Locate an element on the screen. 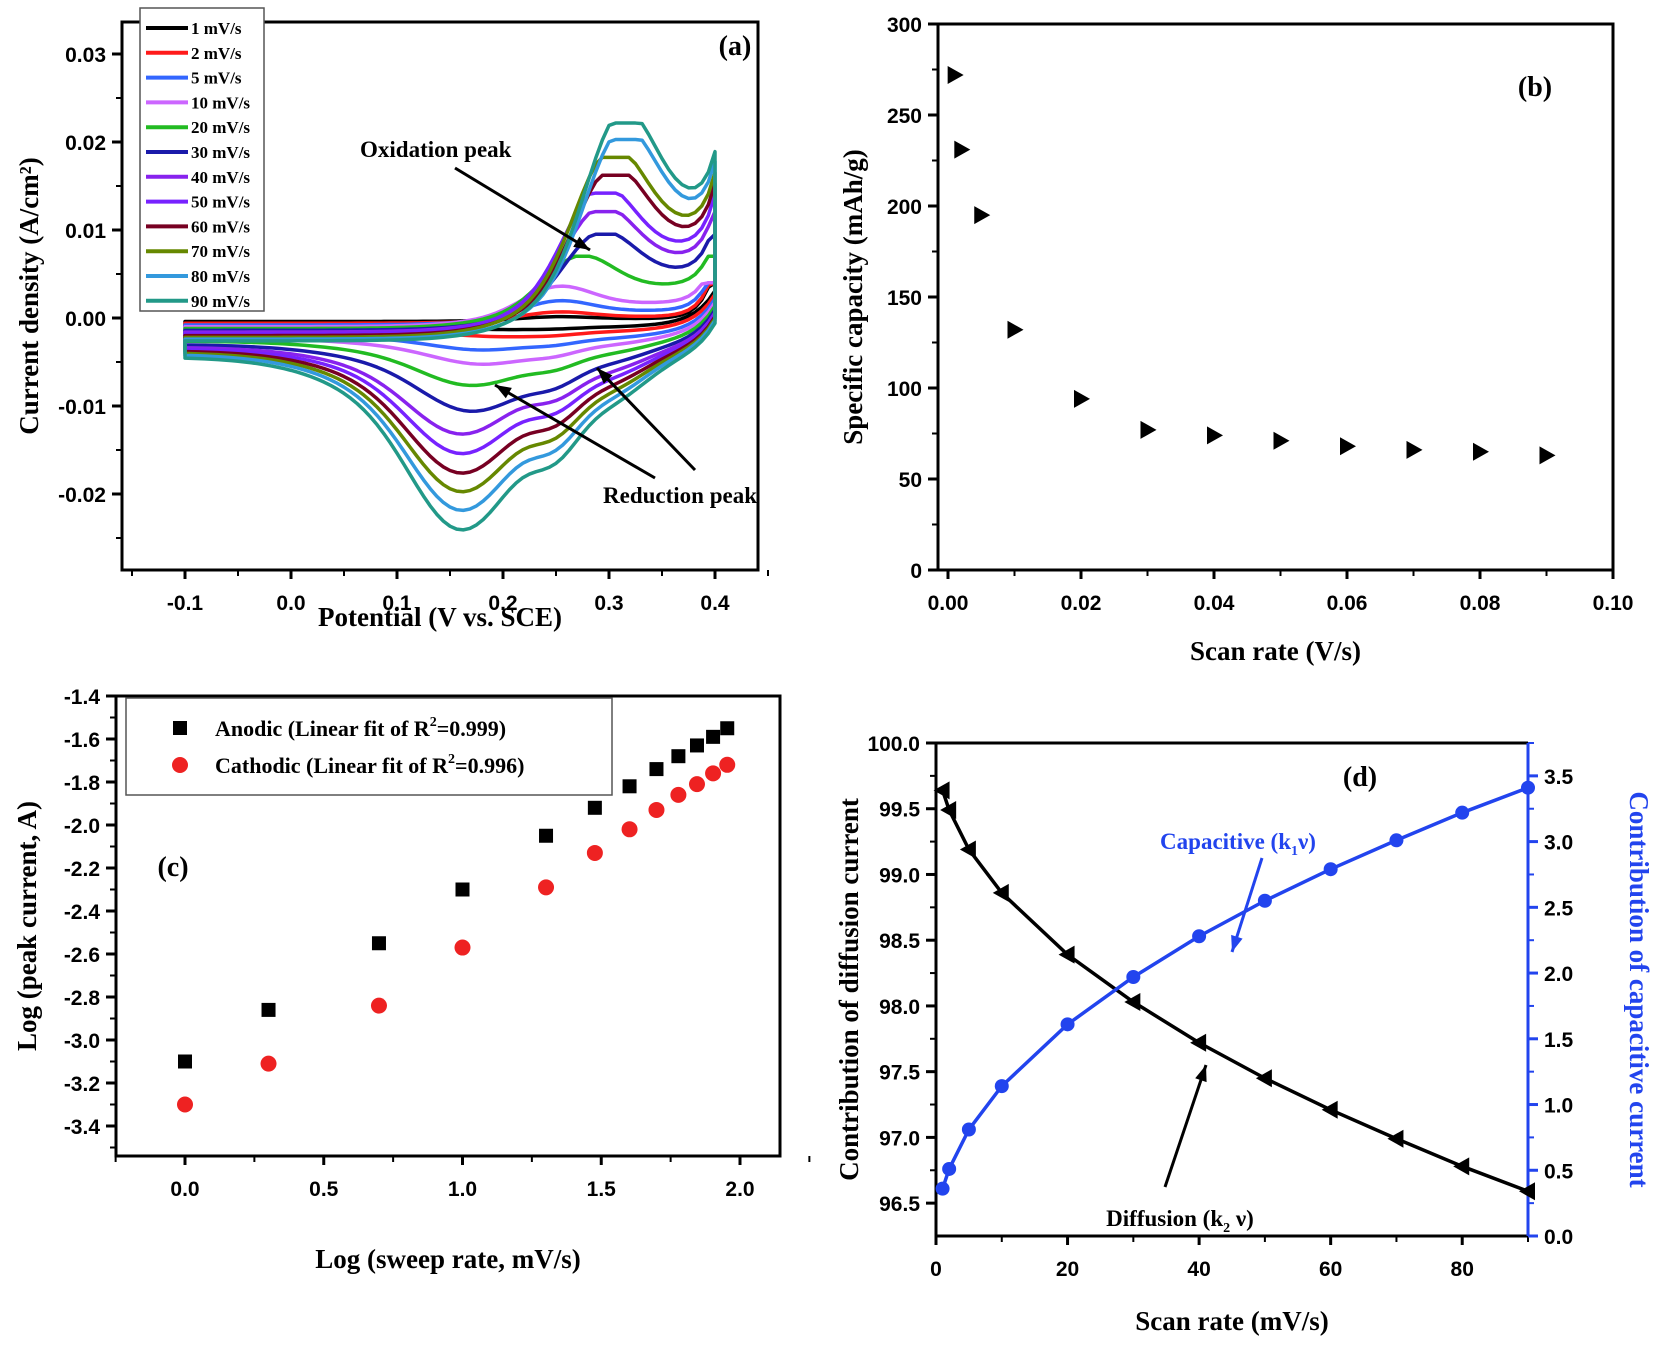 The image size is (1658, 1352). y-tick-label: -2.0 is located at coordinates (82, 826).